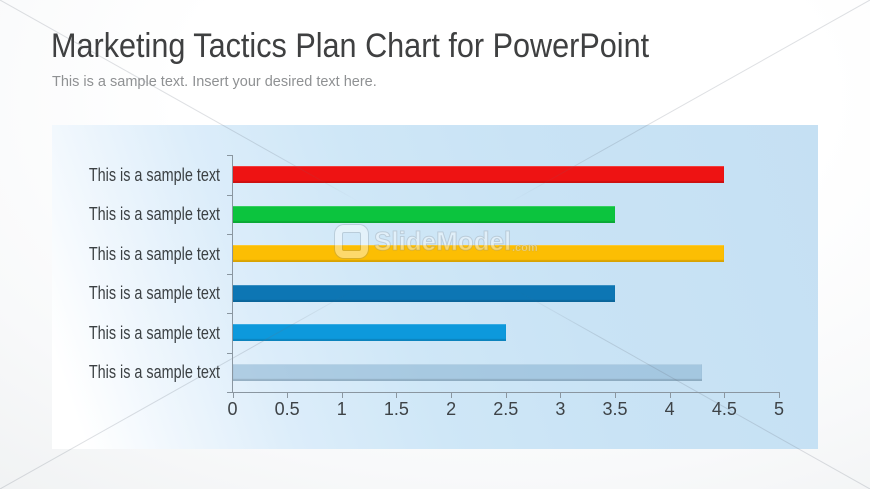 The height and width of the screenshot is (489, 870). What do you see at coordinates (287, 409) in the screenshot?
I see `x-tick-label: 0.5` at bounding box center [287, 409].